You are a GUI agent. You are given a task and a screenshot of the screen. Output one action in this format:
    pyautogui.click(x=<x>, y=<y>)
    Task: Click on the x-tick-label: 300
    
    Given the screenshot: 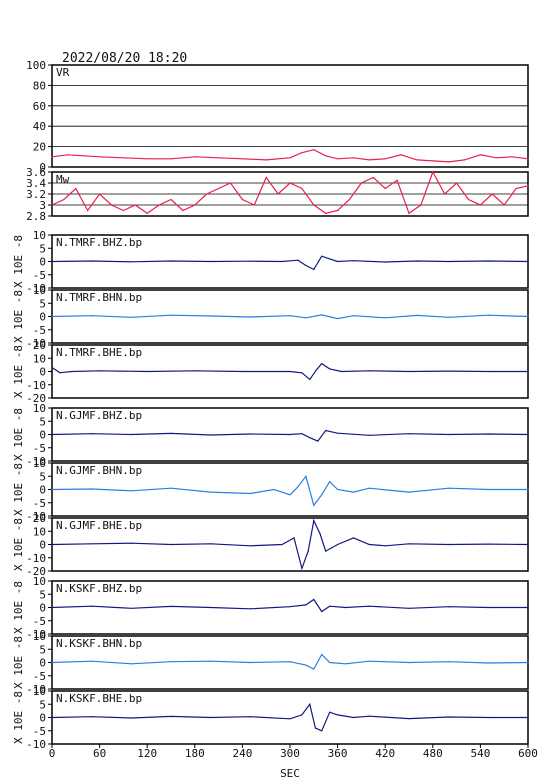 What is the action you would take?
    pyautogui.click(x=290, y=753)
    